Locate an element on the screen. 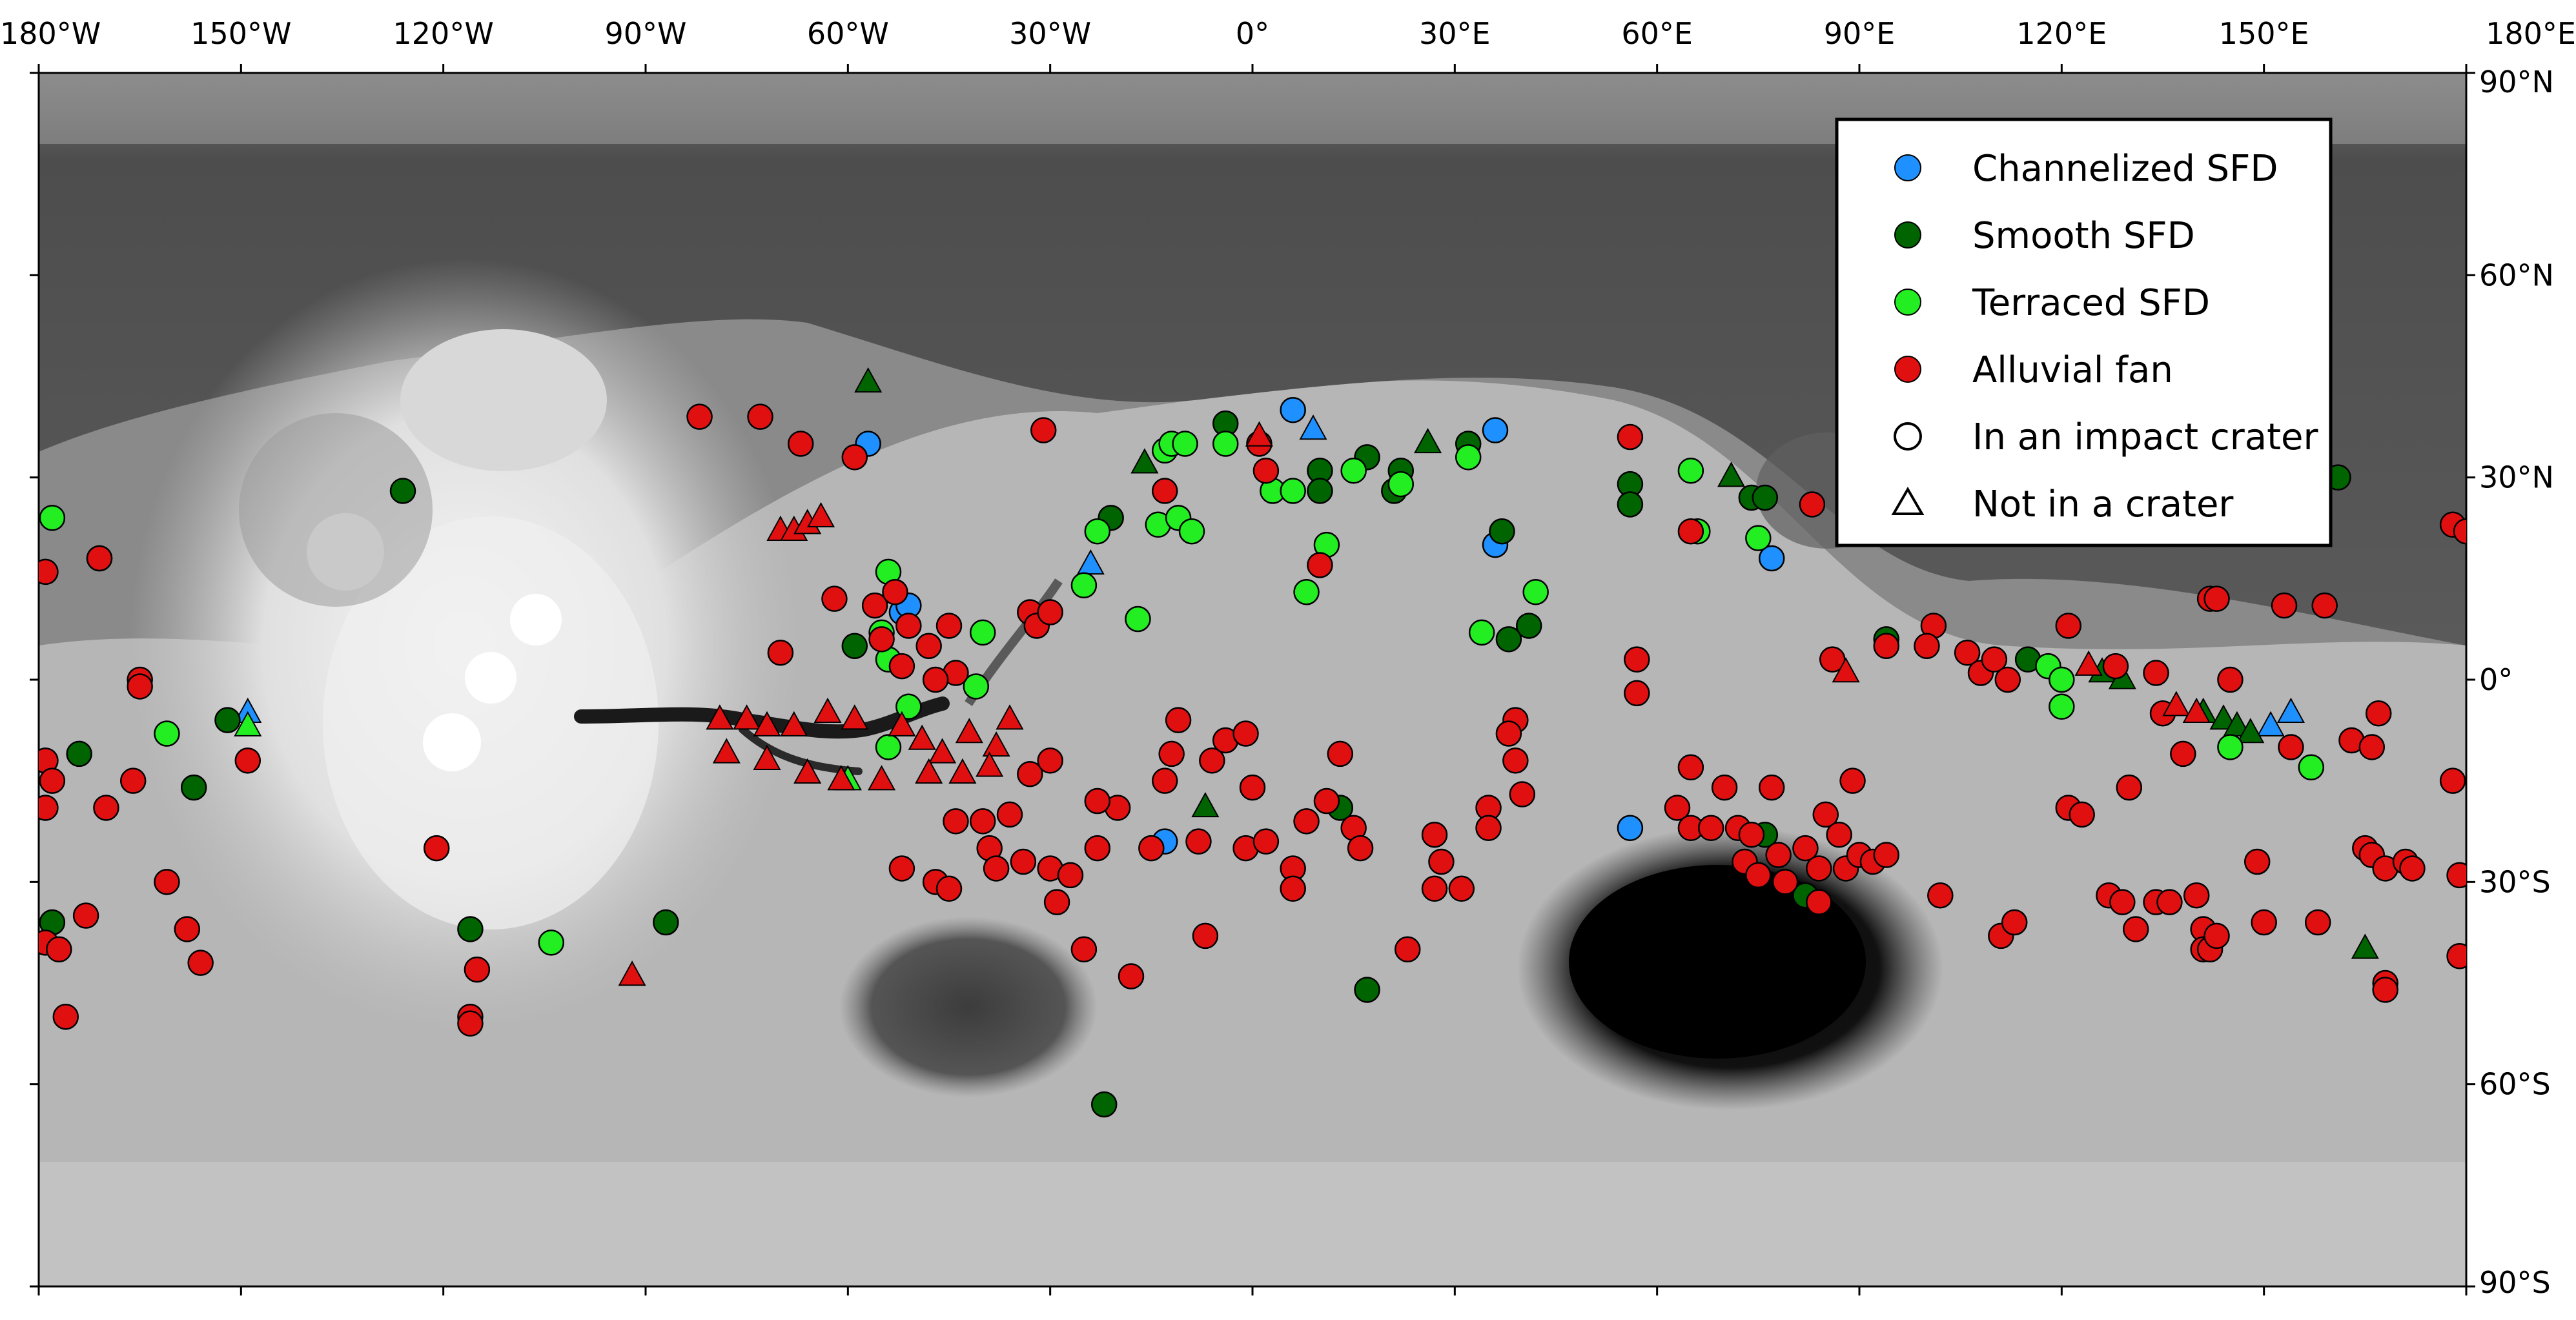 This screenshot has width=2576, height=1320. x-tick-label: 180°E is located at coordinates (2531, 33).